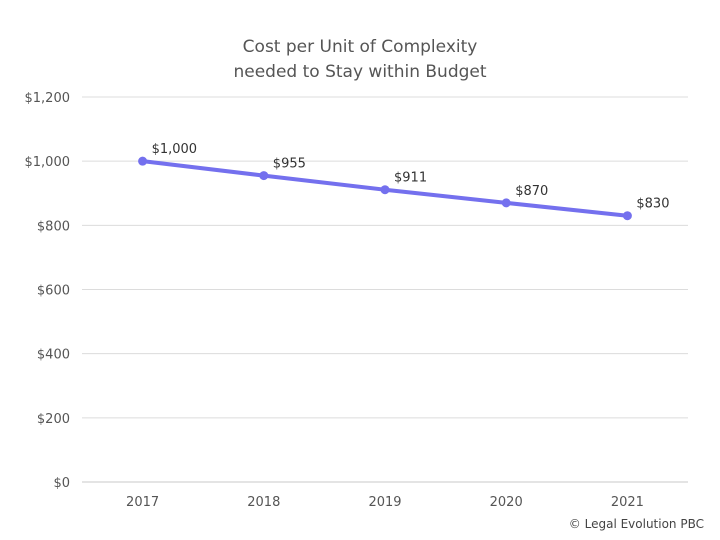  I want to click on data-label: $1,000, so click(175, 149).